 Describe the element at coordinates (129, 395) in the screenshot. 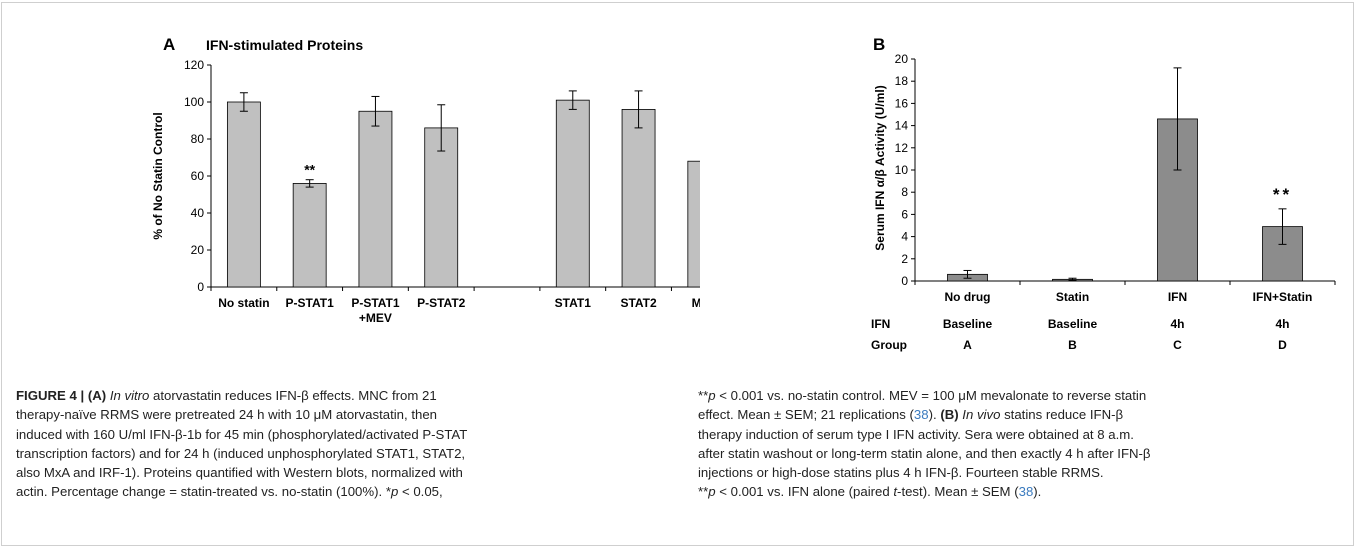

I see `caption-text: In vitro` at that location.